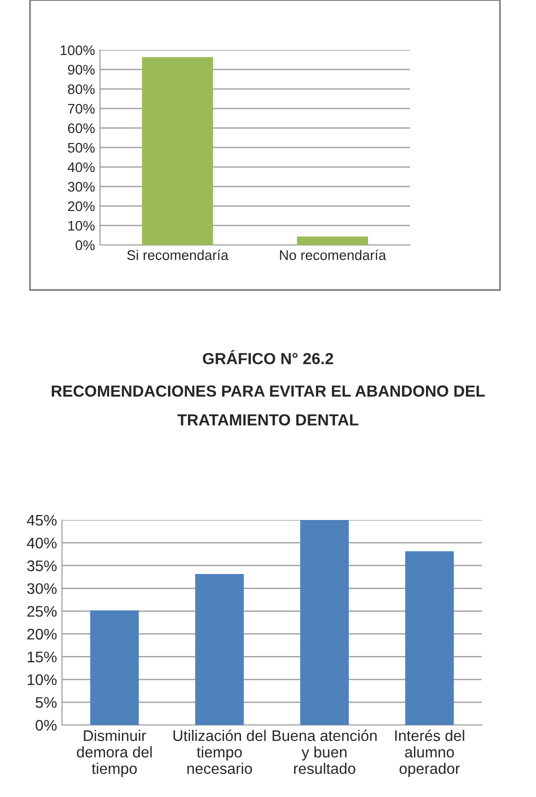 The height and width of the screenshot is (797, 536). What do you see at coordinates (42, 611) in the screenshot?
I see `y-tick-label: 25%` at bounding box center [42, 611].